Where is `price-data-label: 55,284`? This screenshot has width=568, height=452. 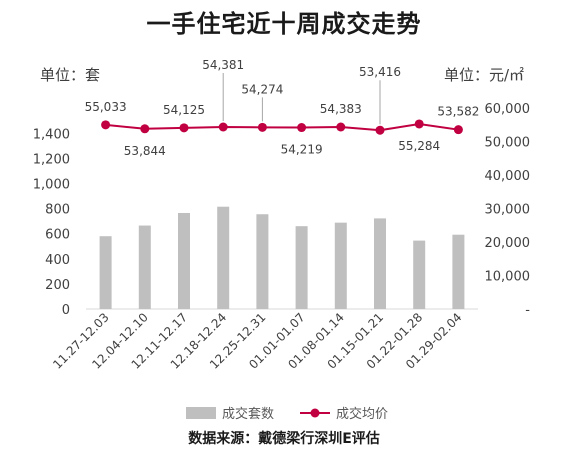
price-data-label: 55,284 is located at coordinates (419, 146).